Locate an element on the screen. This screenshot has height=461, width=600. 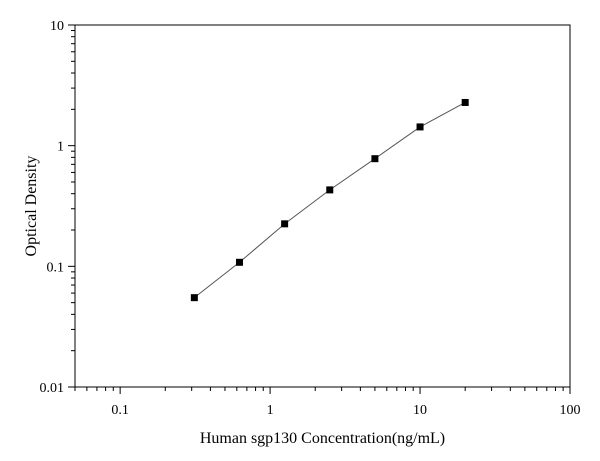
x-tick-label: 100 is located at coordinates (570, 410).